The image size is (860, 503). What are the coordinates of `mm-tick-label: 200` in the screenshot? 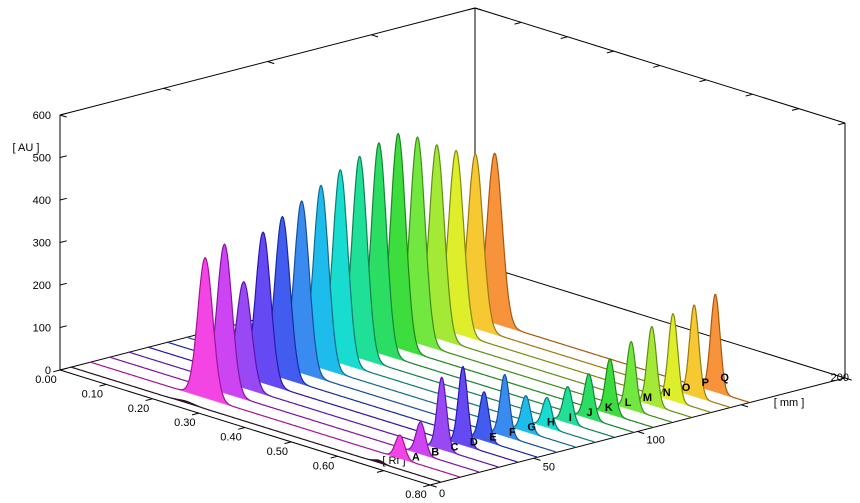 It's located at (840, 378).